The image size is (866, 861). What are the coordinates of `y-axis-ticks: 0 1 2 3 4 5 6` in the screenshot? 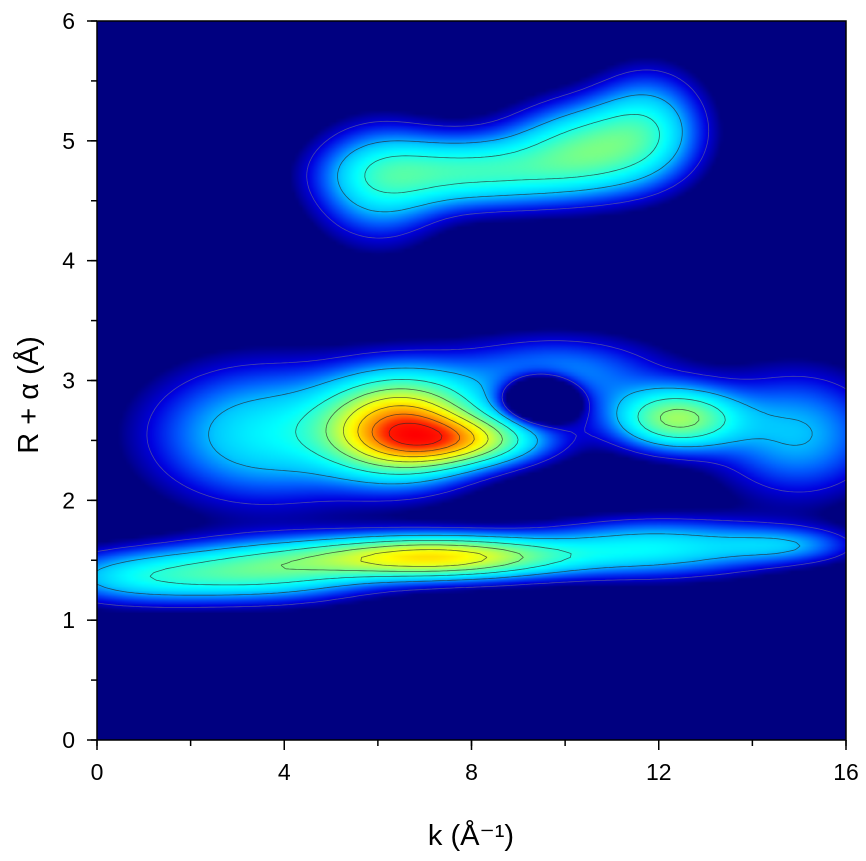 It's located at (79, 380).